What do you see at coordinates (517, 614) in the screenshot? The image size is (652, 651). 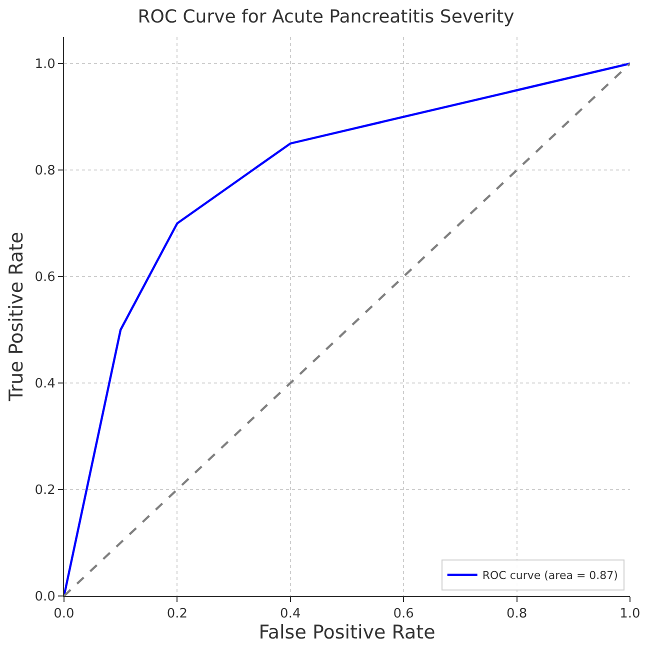 I see `x-tick-label: 0.8` at bounding box center [517, 614].